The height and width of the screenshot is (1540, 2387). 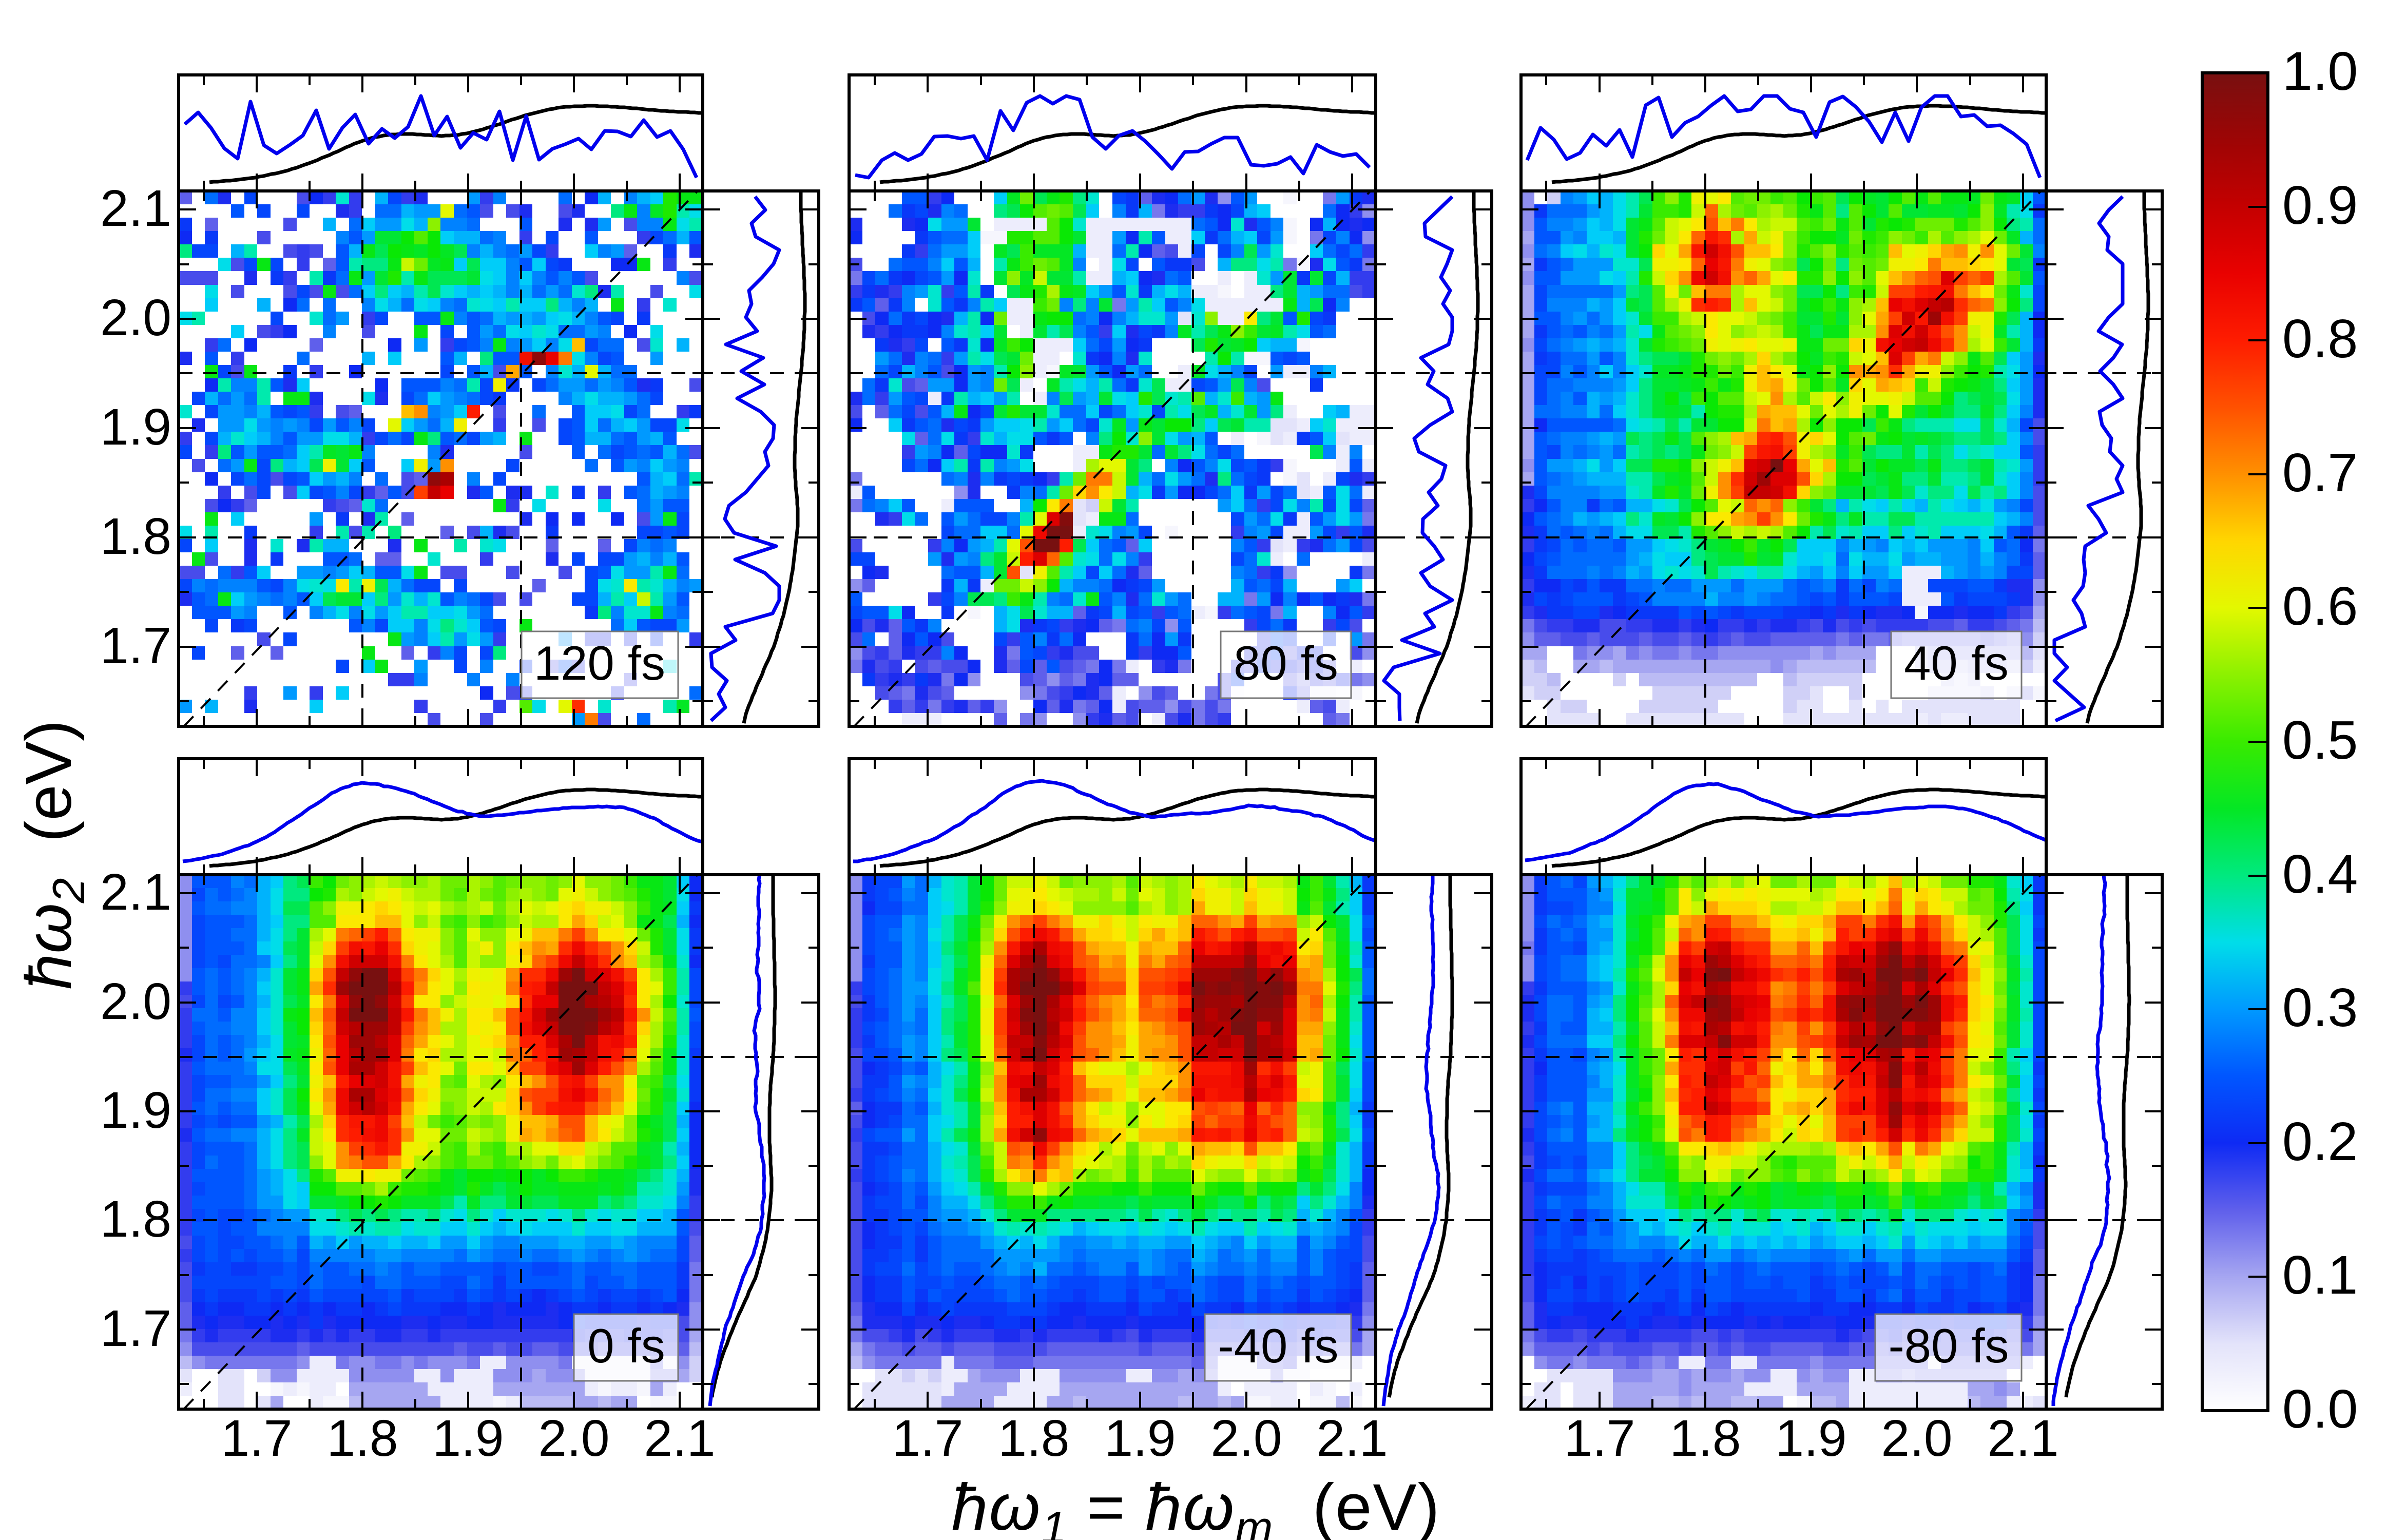 What do you see at coordinates (2320, 1275) in the screenshot?
I see `svg-text: 0.1` at bounding box center [2320, 1275].